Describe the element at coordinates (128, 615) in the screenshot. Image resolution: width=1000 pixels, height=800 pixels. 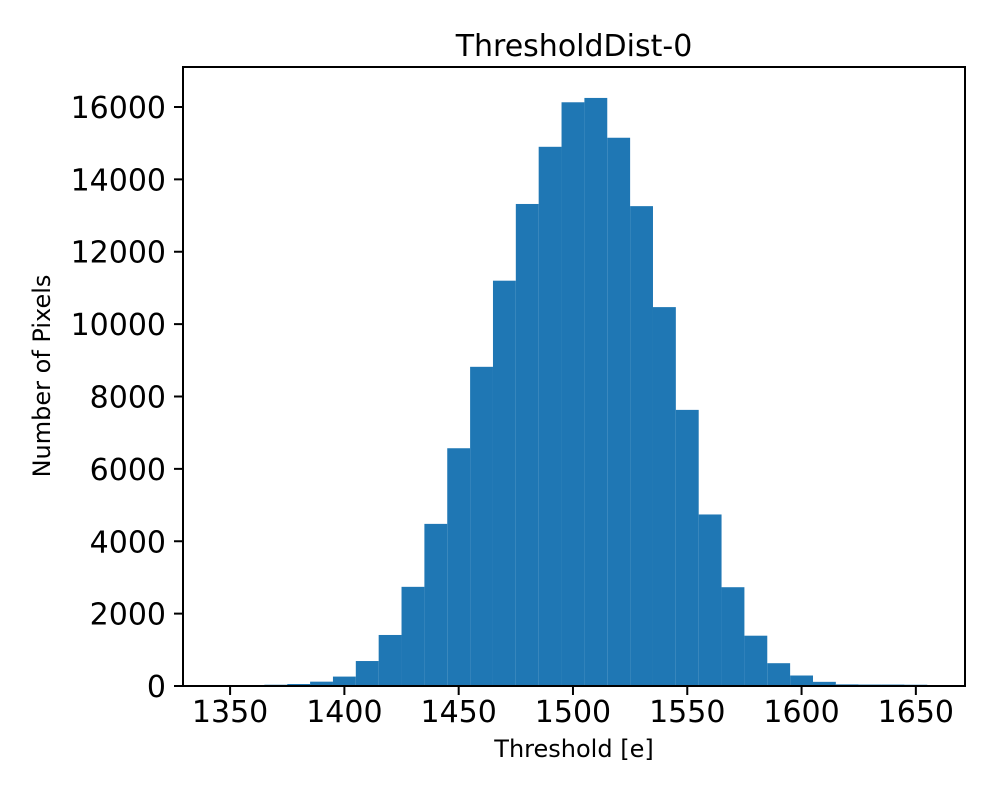
I see `y-tick-label: 2000` at that location.